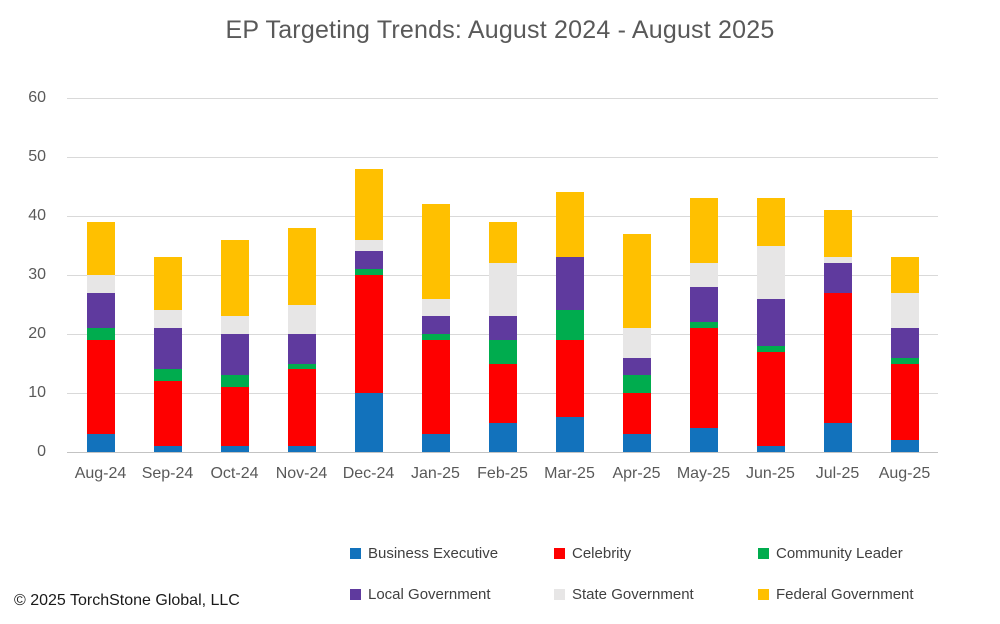 The image size is (1000, 624). Describe the element at coordinates (41, 451) in the screenshot. I see `y-axis-tick-label: 0` at that location.